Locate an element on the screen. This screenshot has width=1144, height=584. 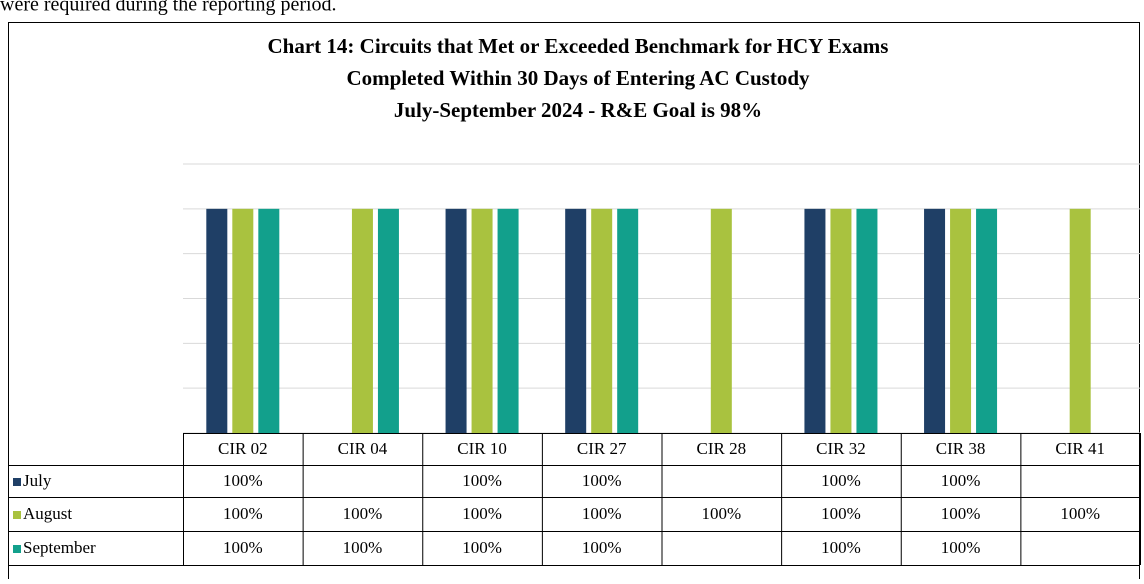
x-tick-label: CIR 38 is located at coordinates (961, 448).